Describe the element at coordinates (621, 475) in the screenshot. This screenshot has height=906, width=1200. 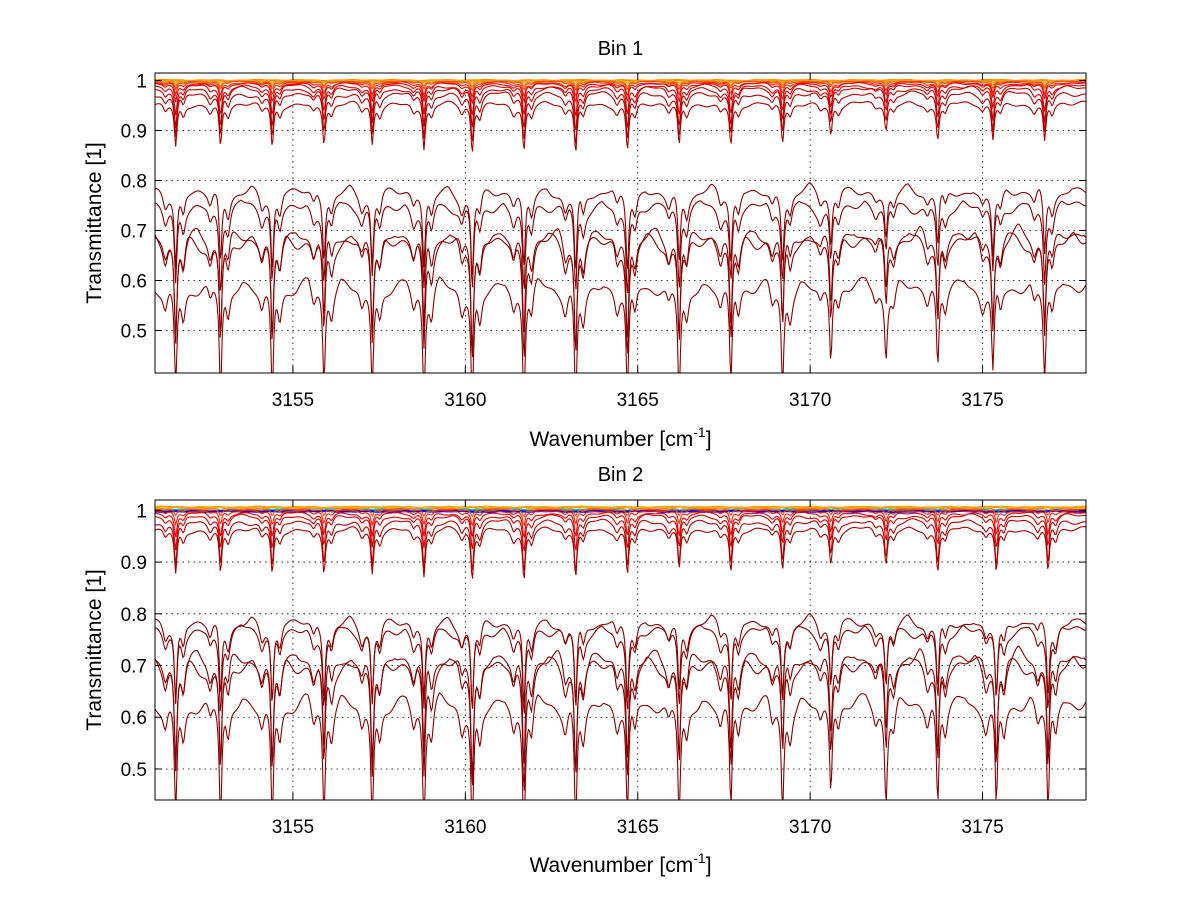
I see `chart-title: Bin 2` at that location.